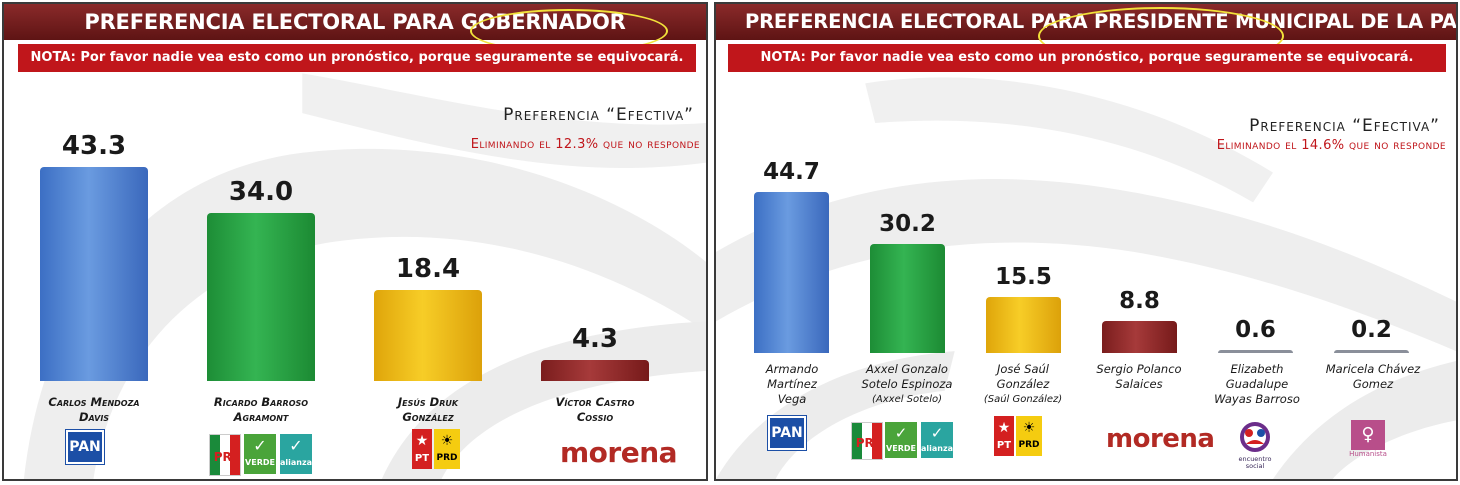 Image resolution: width=1460 pixels, height=485 pixels. Describe the element at coordinates (792, 384) in the screenshot. I see `candidate-name: Armando Martínez Vega` at that location.